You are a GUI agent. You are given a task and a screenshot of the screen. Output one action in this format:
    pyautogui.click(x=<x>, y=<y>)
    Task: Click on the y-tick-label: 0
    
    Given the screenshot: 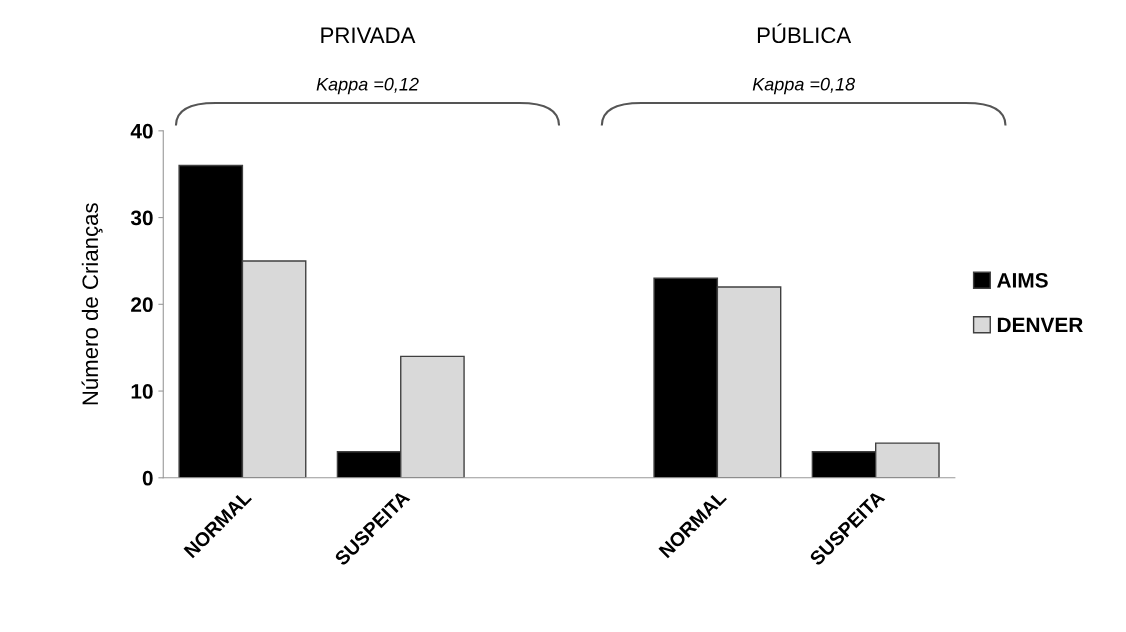 What is the action you would take?
    pyautogui.click(x=147, y=478)
    